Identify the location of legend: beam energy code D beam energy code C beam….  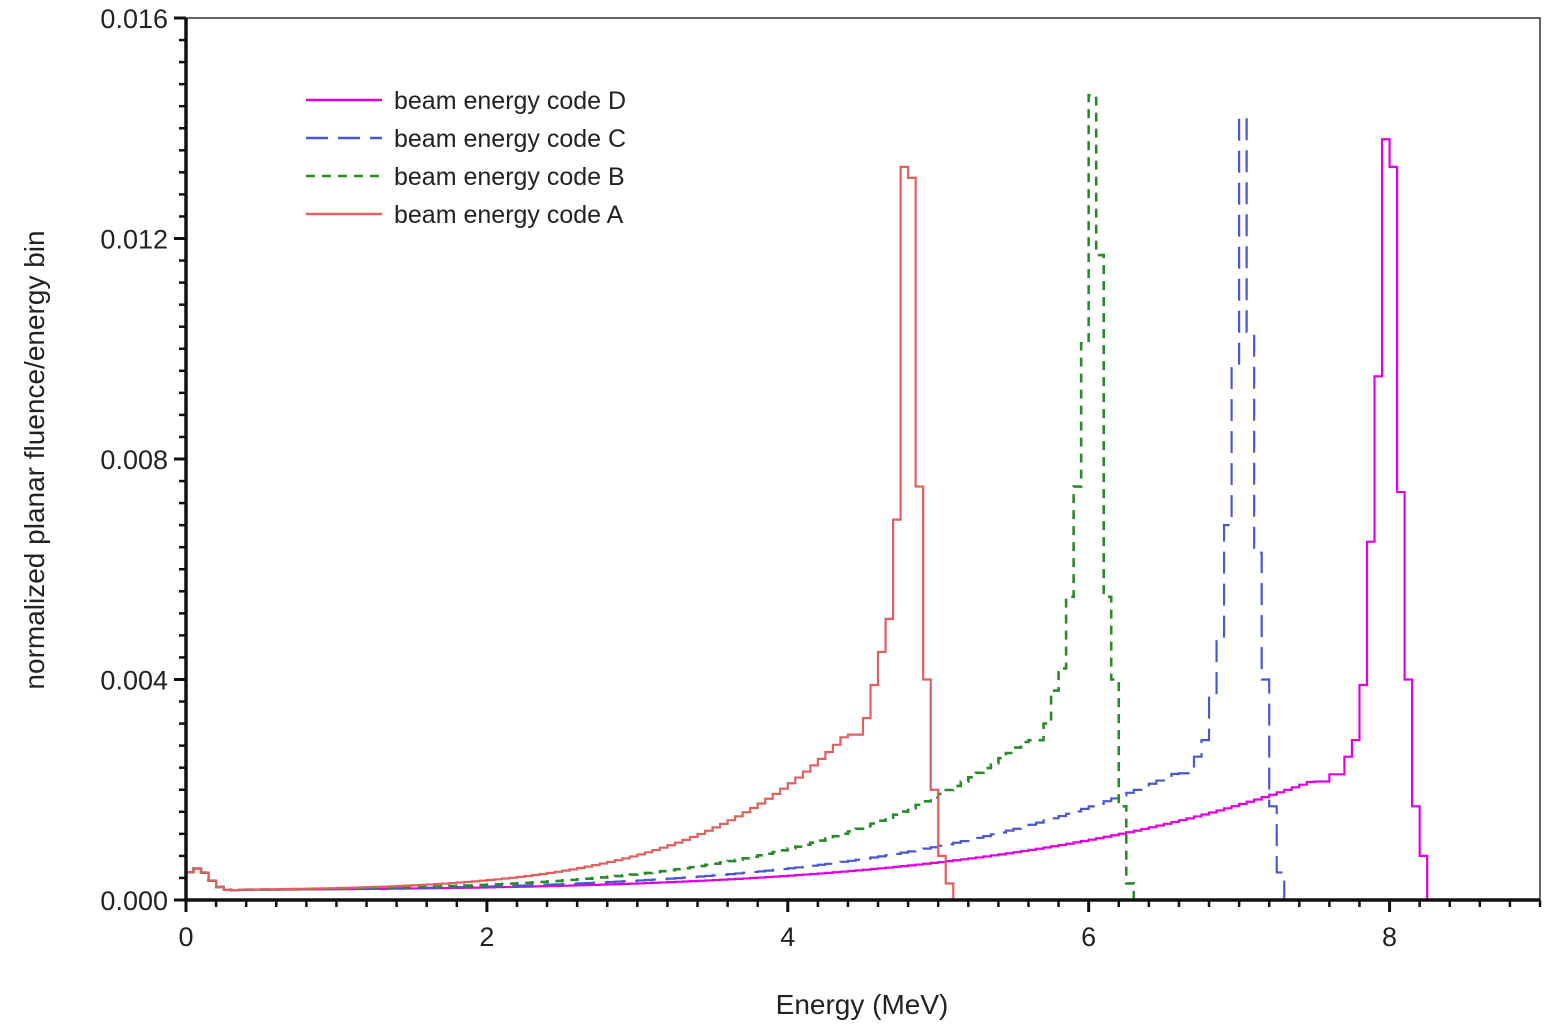
(466, 158).